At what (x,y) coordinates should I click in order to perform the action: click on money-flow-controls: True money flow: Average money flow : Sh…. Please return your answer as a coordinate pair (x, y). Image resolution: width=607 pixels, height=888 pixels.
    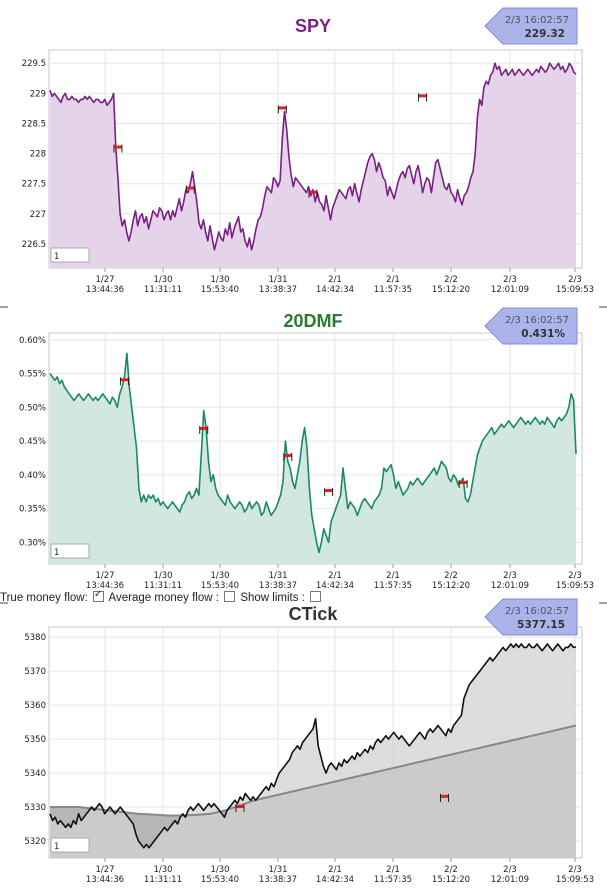
    Looking at the image, I should click on (161, 597).